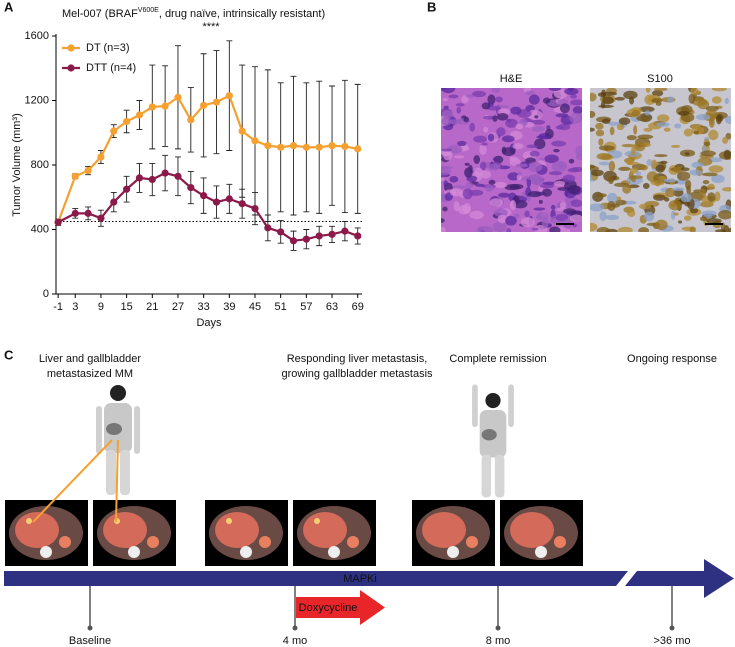  Describe the element at coordinates (498, 628) in the screenshot. I see `timepoint-dot` at that location.